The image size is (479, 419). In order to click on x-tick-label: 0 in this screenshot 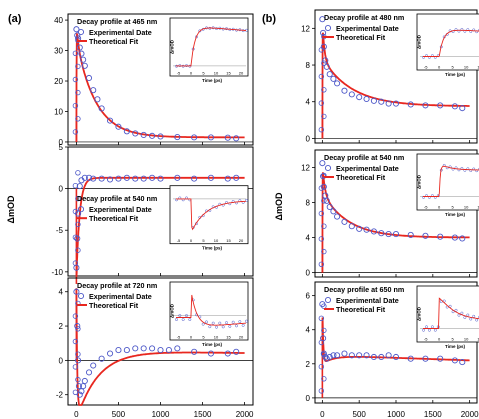, I will do `click(322, 414)`.